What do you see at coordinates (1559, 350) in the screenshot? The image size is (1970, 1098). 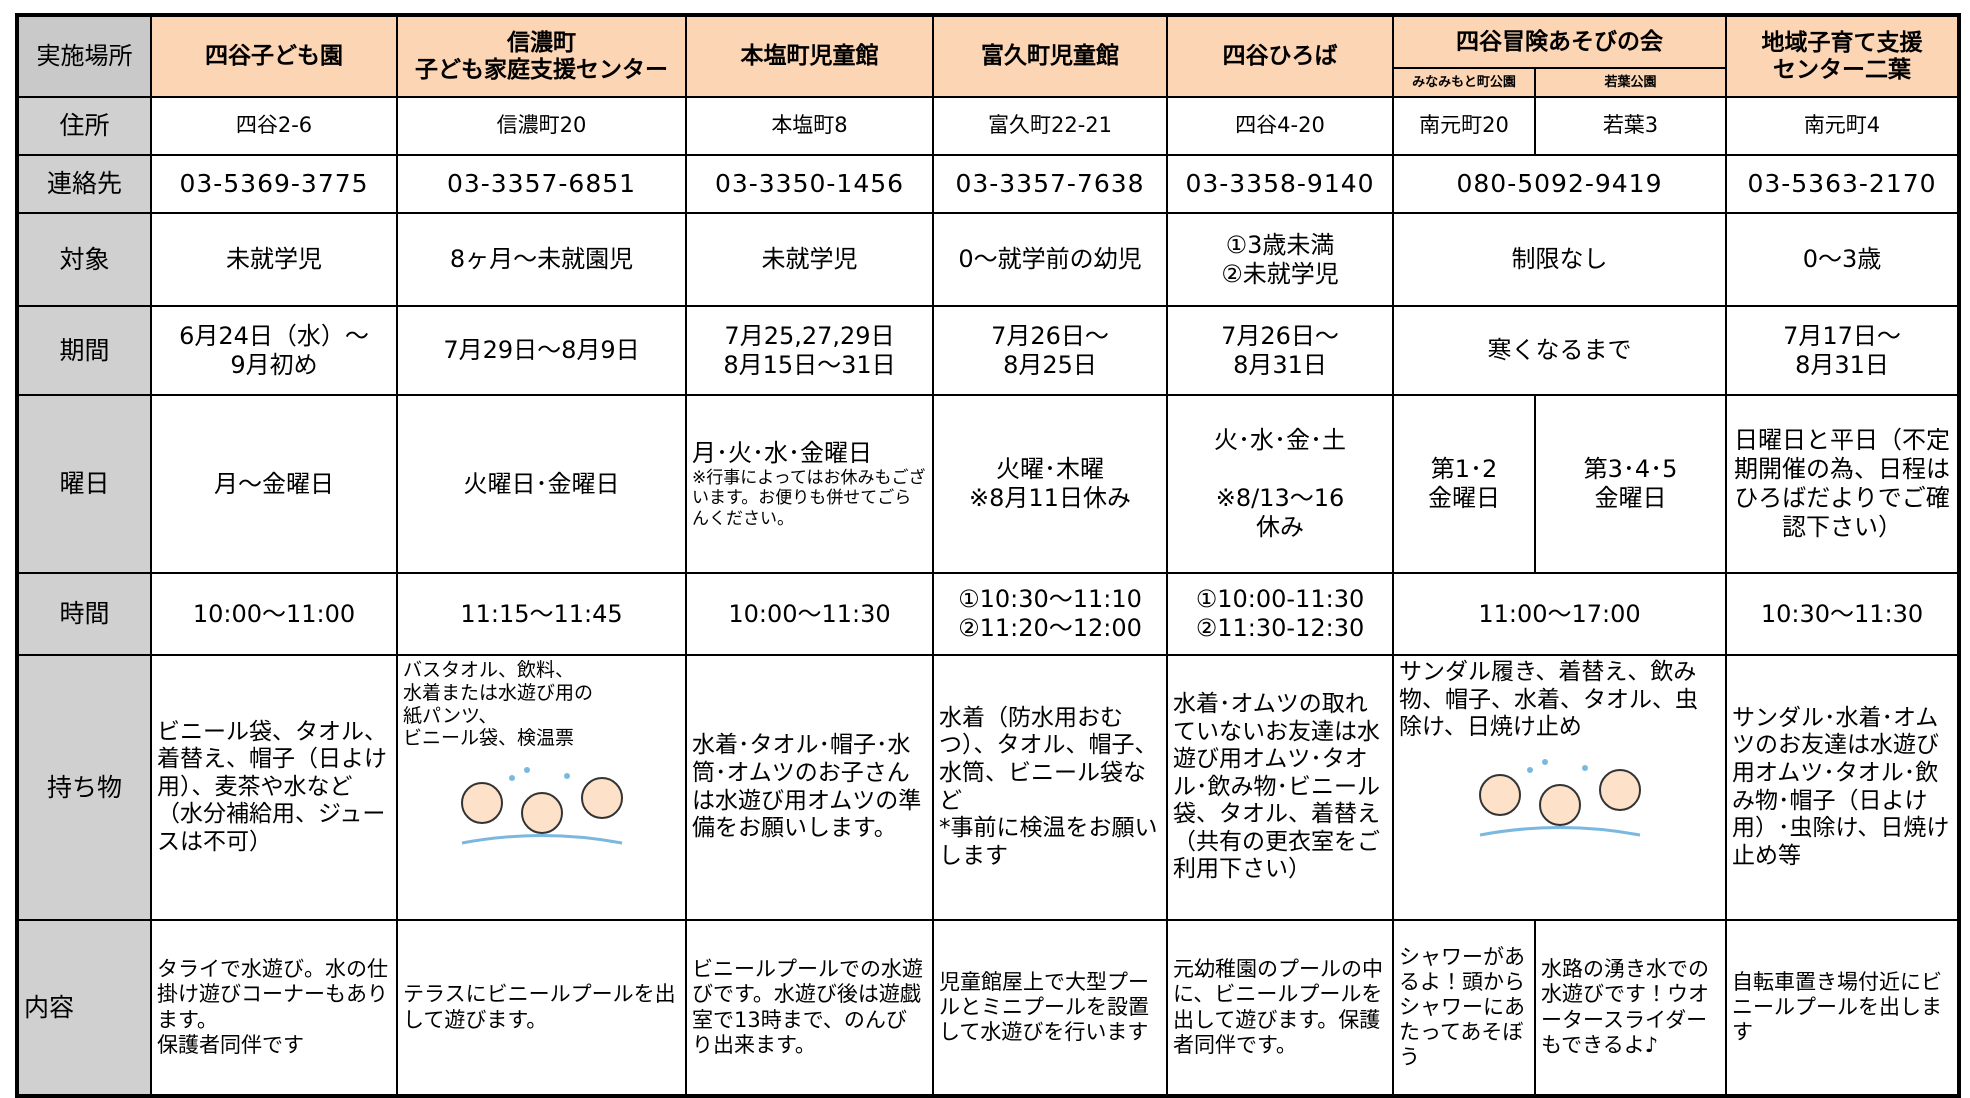 I see `cell-text: 寒くなるまで` at bounding box center [1559, 350].